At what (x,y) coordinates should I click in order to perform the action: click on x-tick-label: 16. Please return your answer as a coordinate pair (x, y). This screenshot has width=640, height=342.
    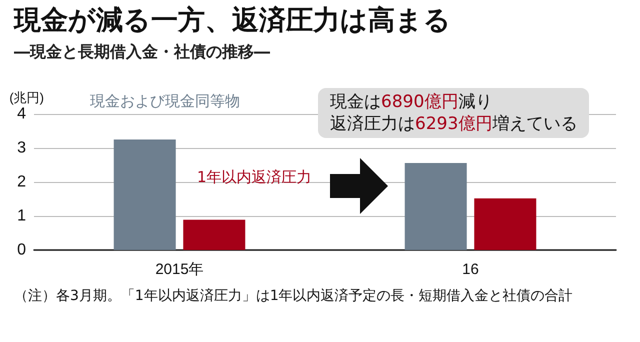
    Looking at the image, I should click on (470, 269).